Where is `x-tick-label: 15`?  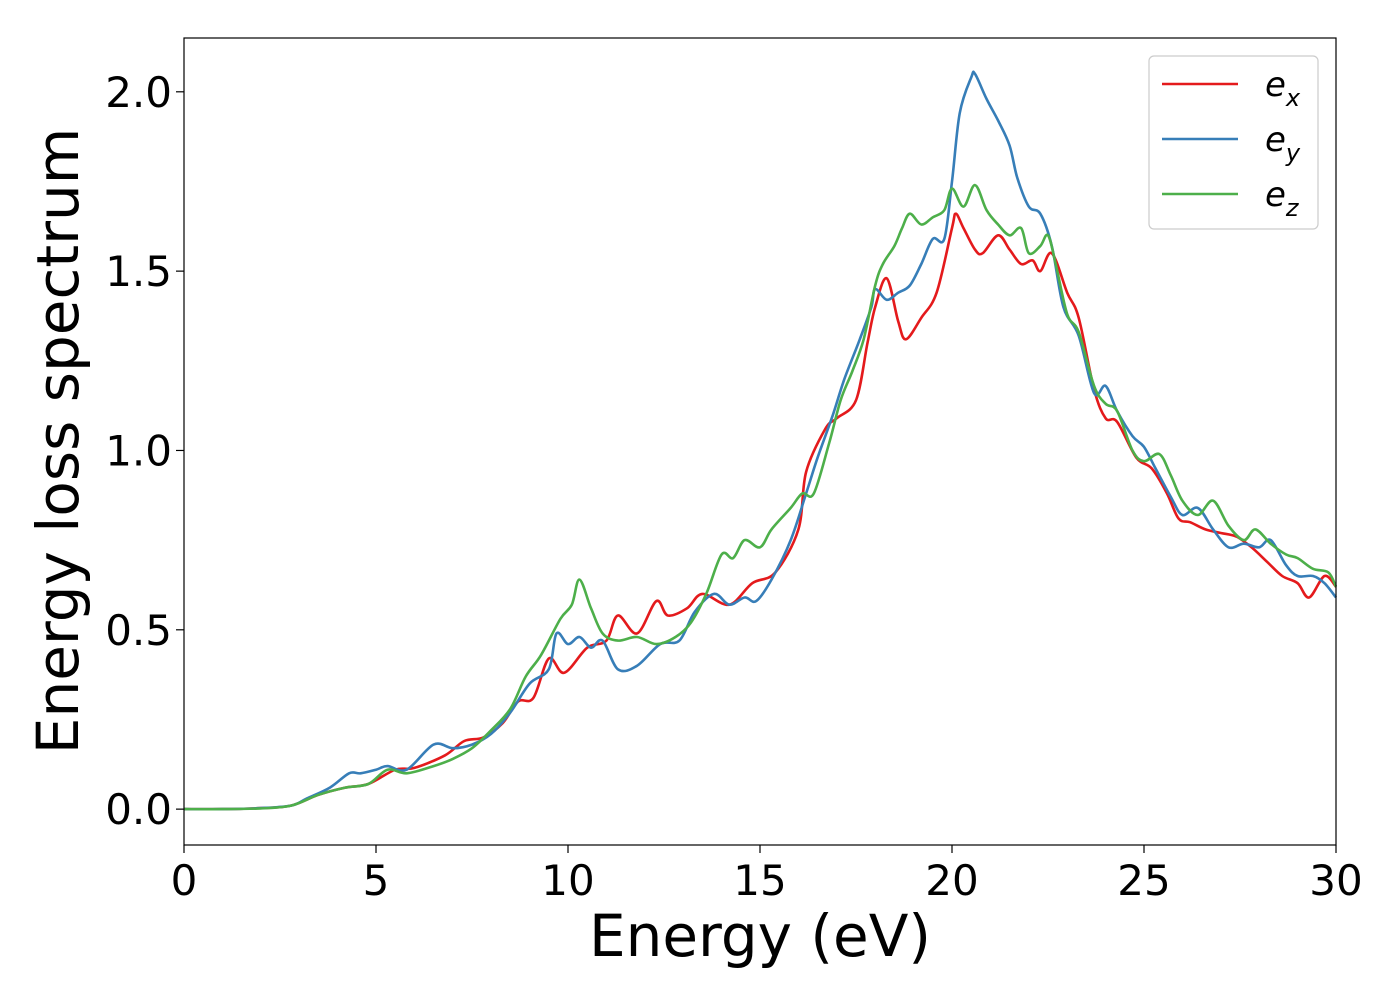
x-tick-label: 15 is located at coordinates (759, 880).